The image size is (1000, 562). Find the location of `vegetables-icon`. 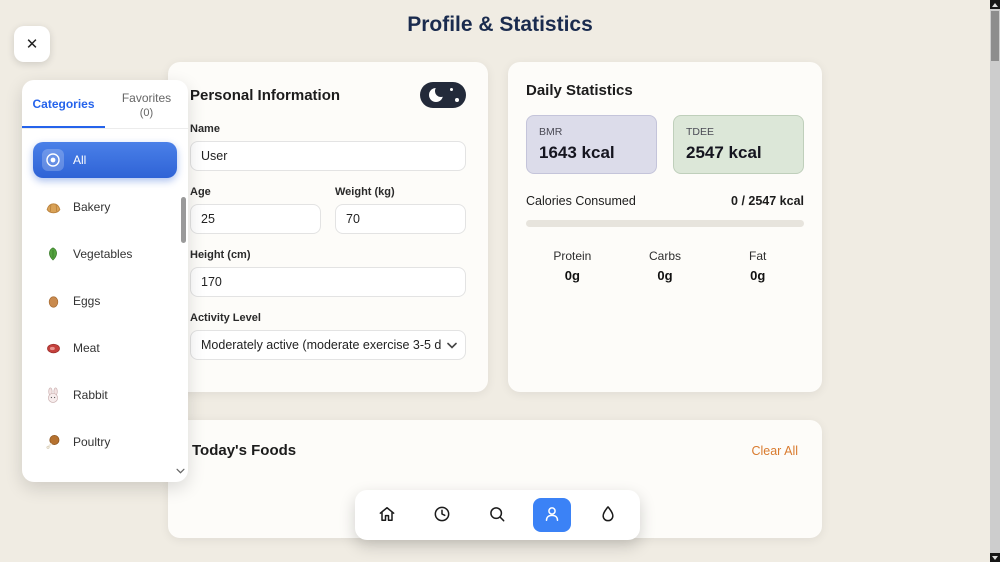

vegetables-icon is located at coordinates (53, 254).